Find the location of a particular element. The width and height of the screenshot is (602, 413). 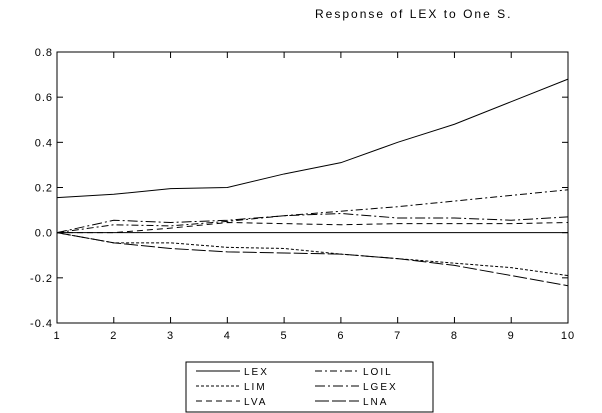

x-tick-label: 10 is located at coordinates (568, 336).